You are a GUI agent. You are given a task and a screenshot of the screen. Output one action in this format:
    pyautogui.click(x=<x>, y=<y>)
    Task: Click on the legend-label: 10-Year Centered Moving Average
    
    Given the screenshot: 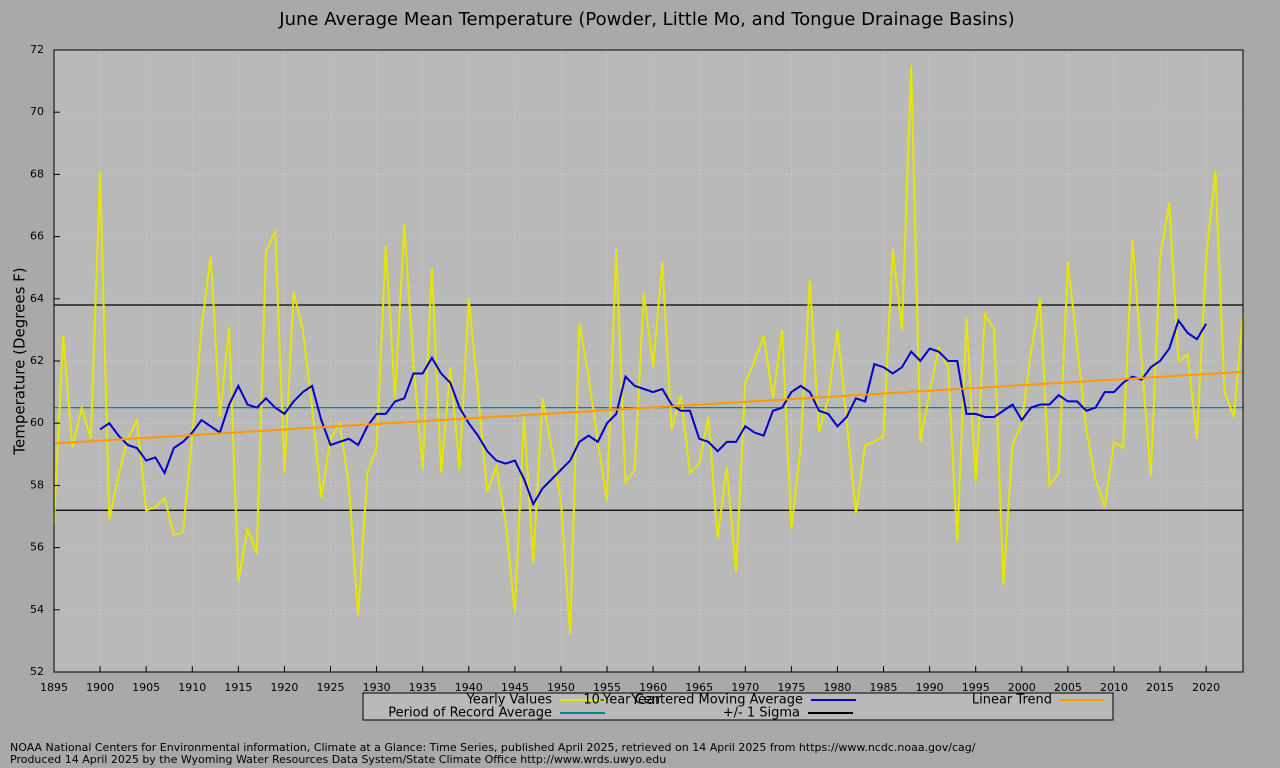 What is the action you would take?
    pyautogui.click(x=693, y=700)
    